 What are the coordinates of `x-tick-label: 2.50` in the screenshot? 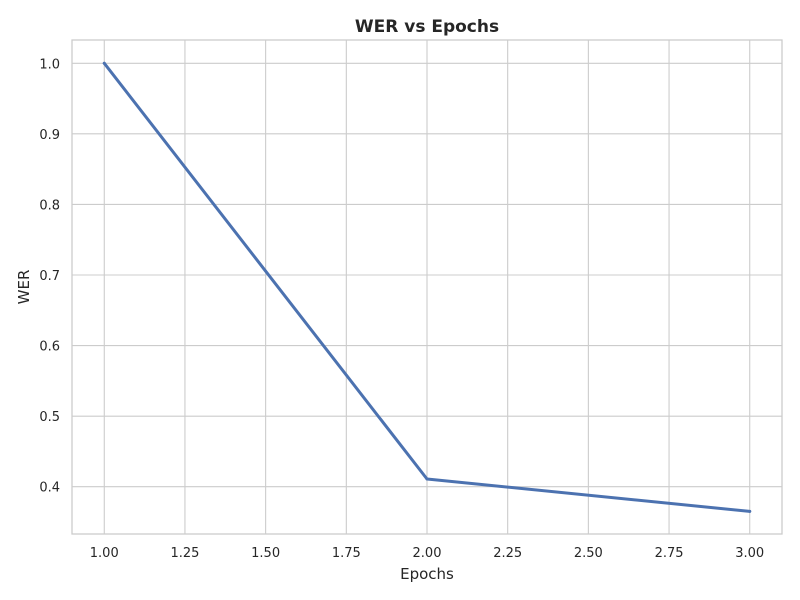 It's located at (588, 553).